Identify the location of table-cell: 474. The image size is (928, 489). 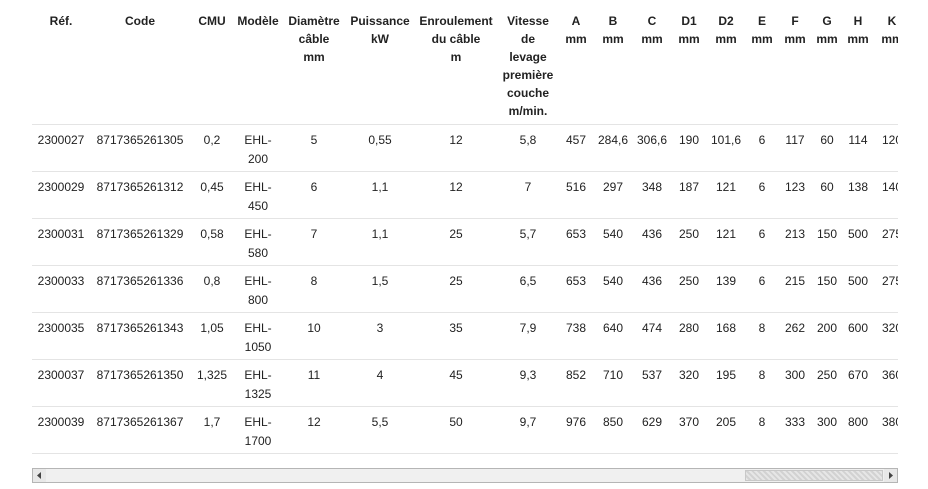
(652, 336).